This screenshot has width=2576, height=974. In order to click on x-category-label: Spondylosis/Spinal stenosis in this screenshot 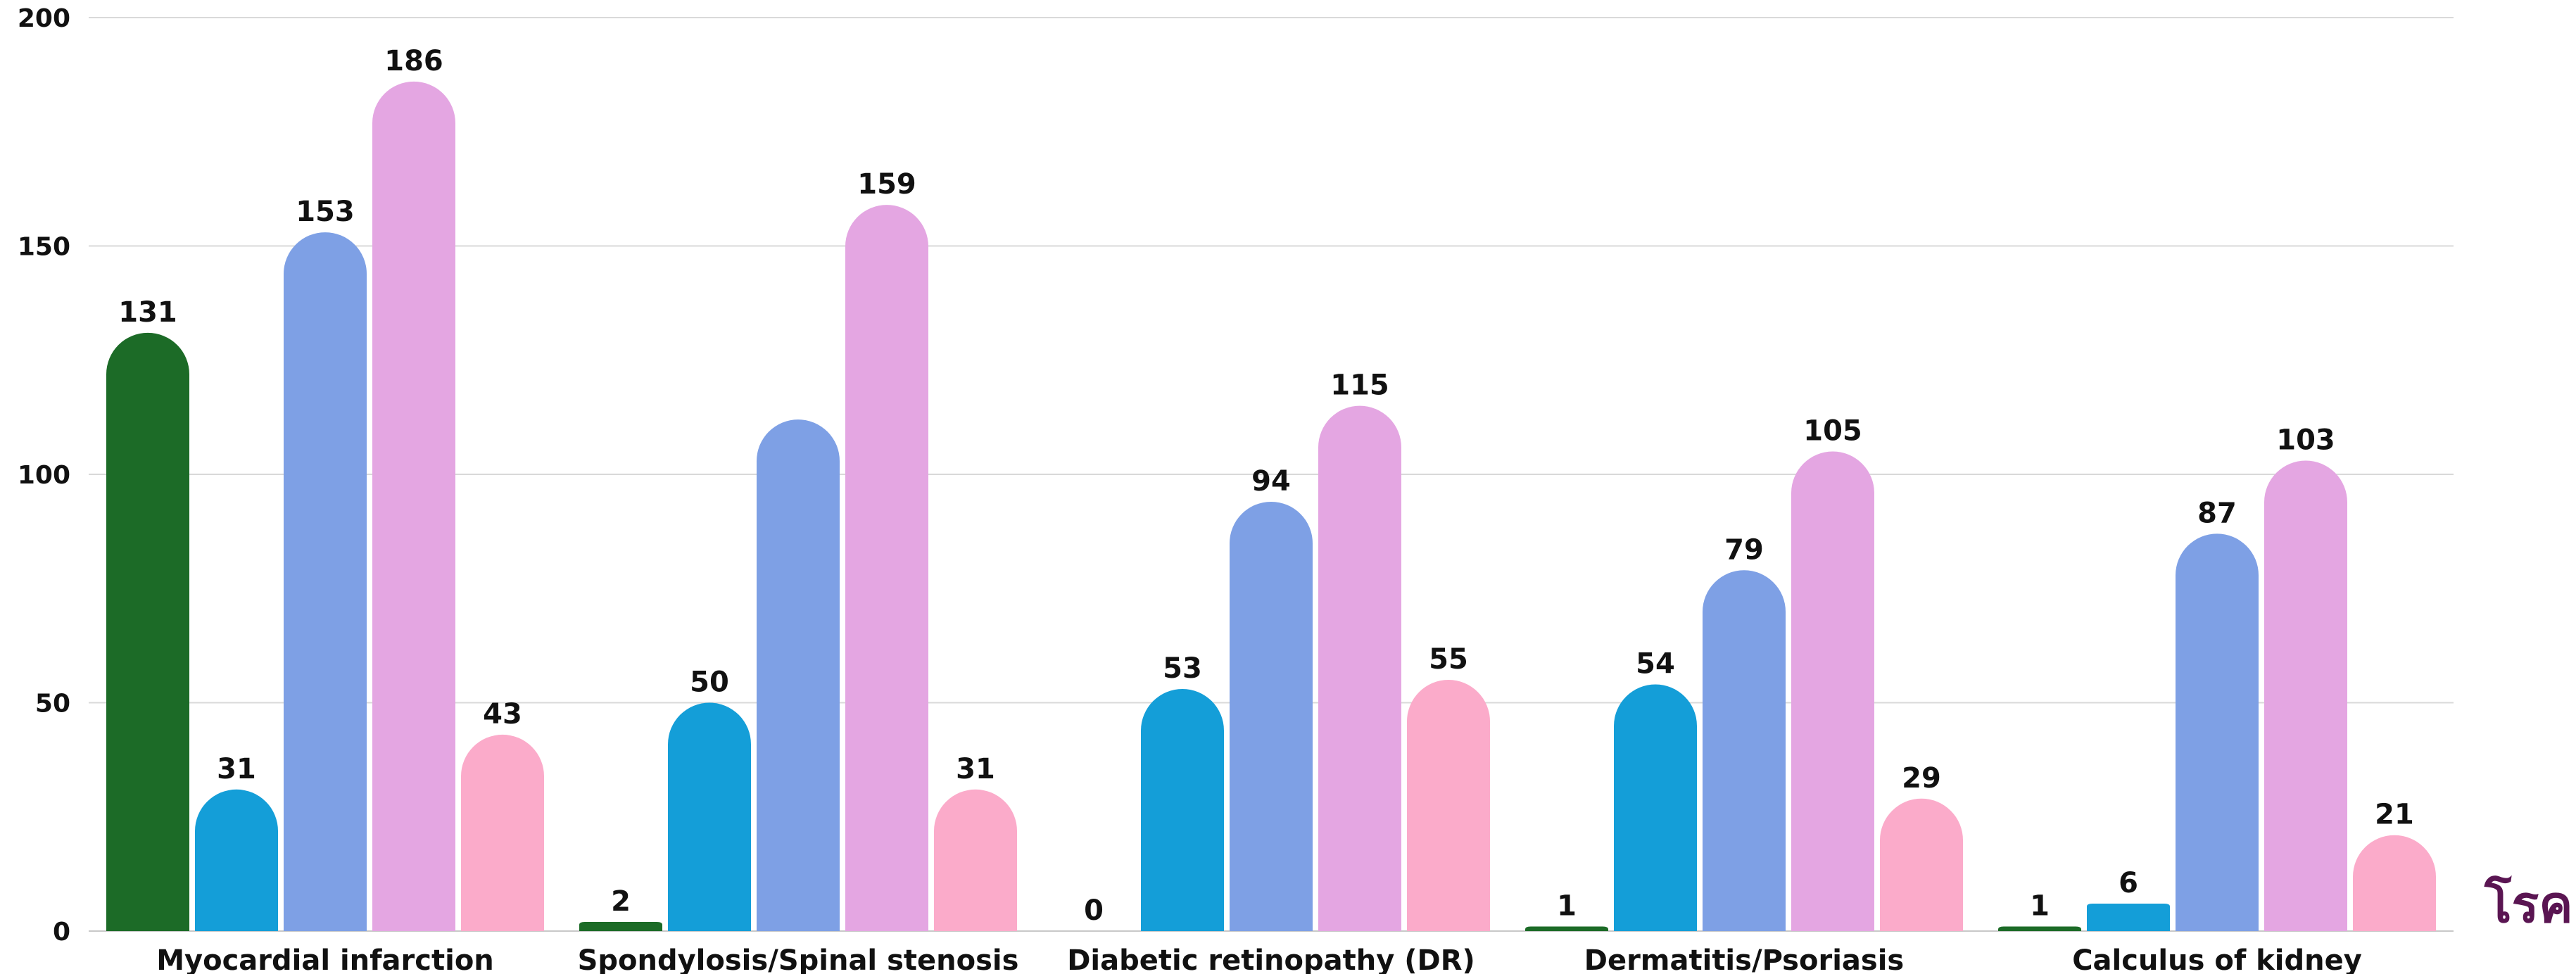, I will do `click(798, 959)`.